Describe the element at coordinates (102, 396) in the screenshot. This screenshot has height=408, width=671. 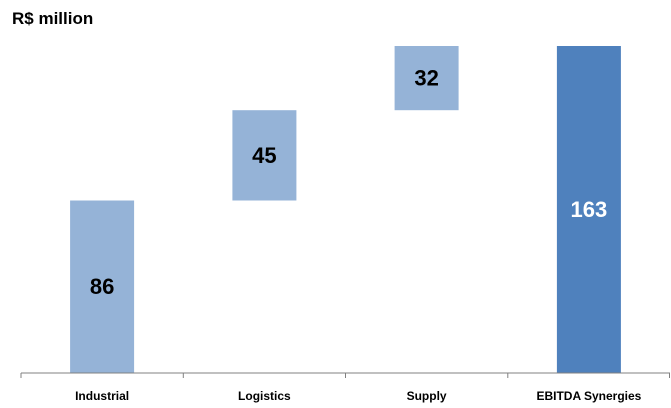
I see `category-label-industrial: Industrial` at that location.